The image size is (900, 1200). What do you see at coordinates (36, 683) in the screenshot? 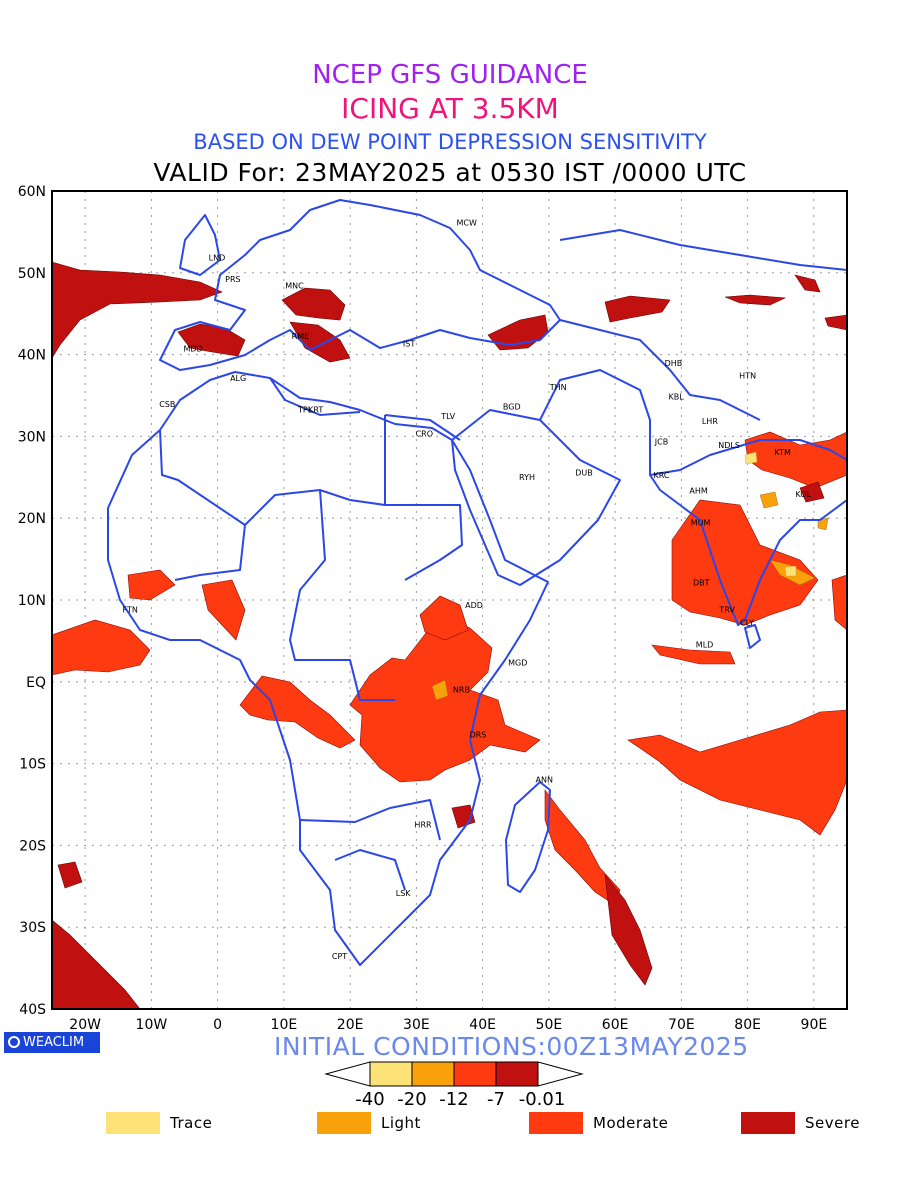
I see `lat-label-EQ: EQ` at bounding box center [36, 683].